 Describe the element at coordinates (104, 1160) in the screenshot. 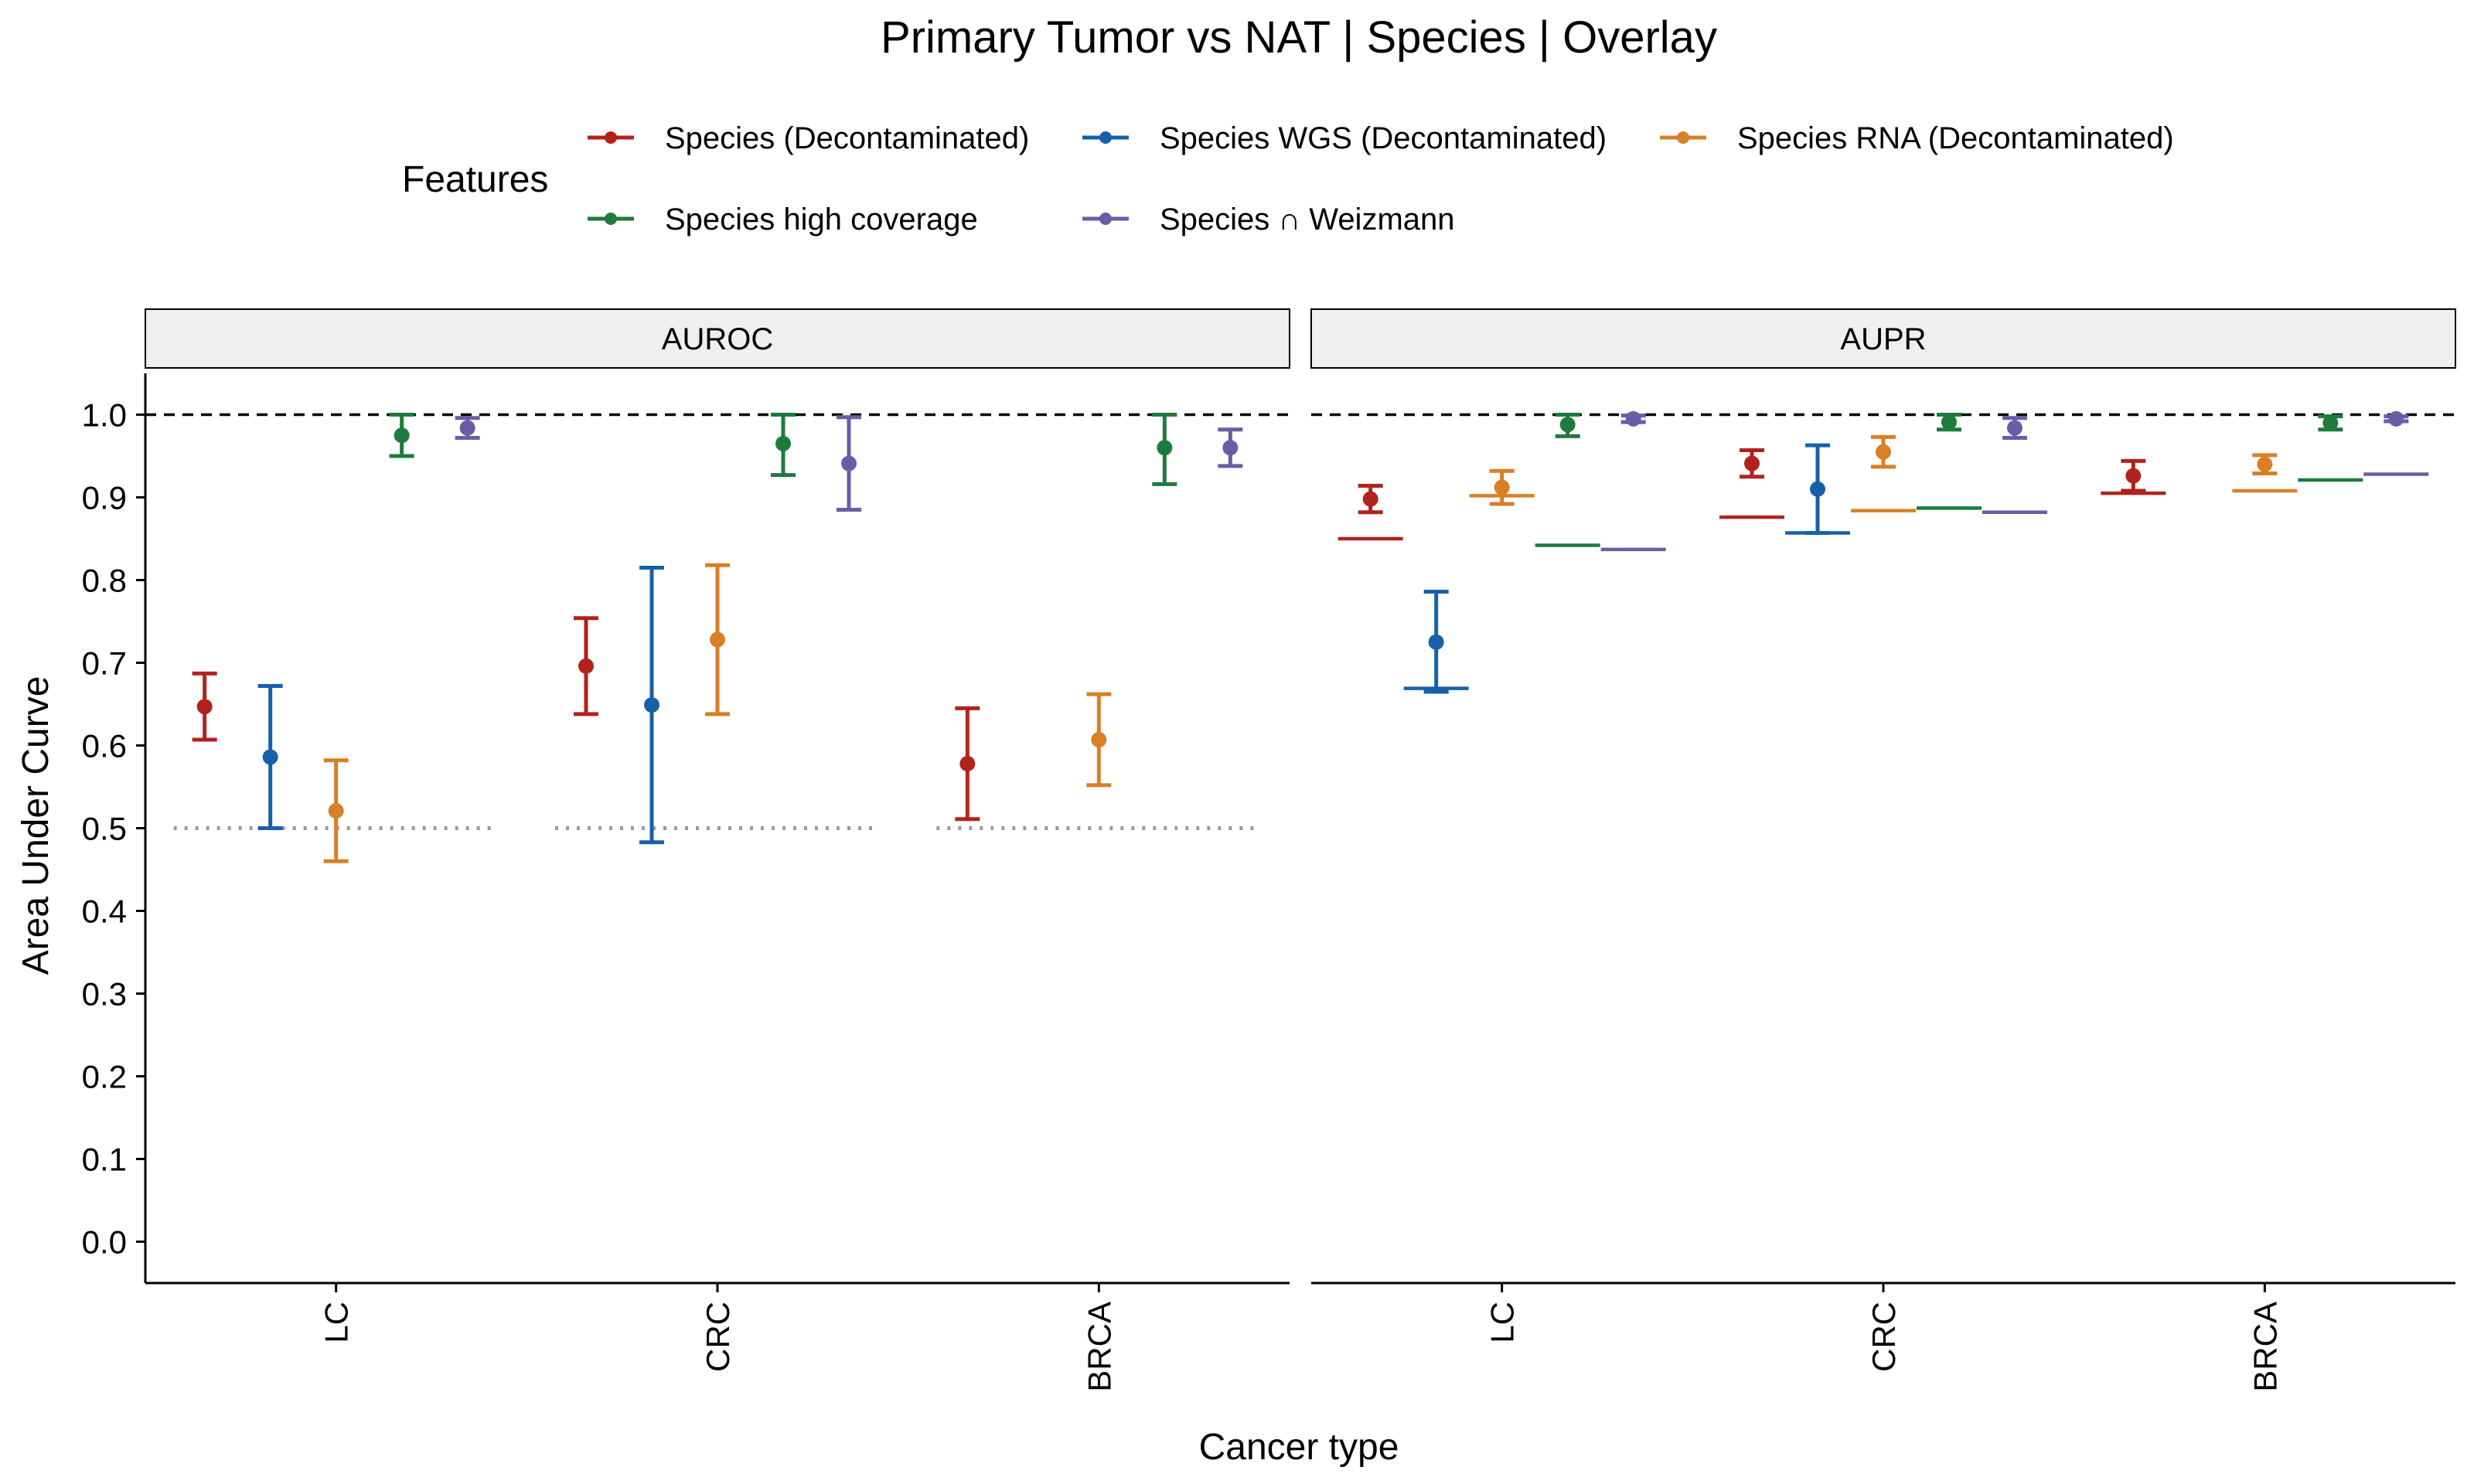

I see `y-tick-label: 0.1` at that location.